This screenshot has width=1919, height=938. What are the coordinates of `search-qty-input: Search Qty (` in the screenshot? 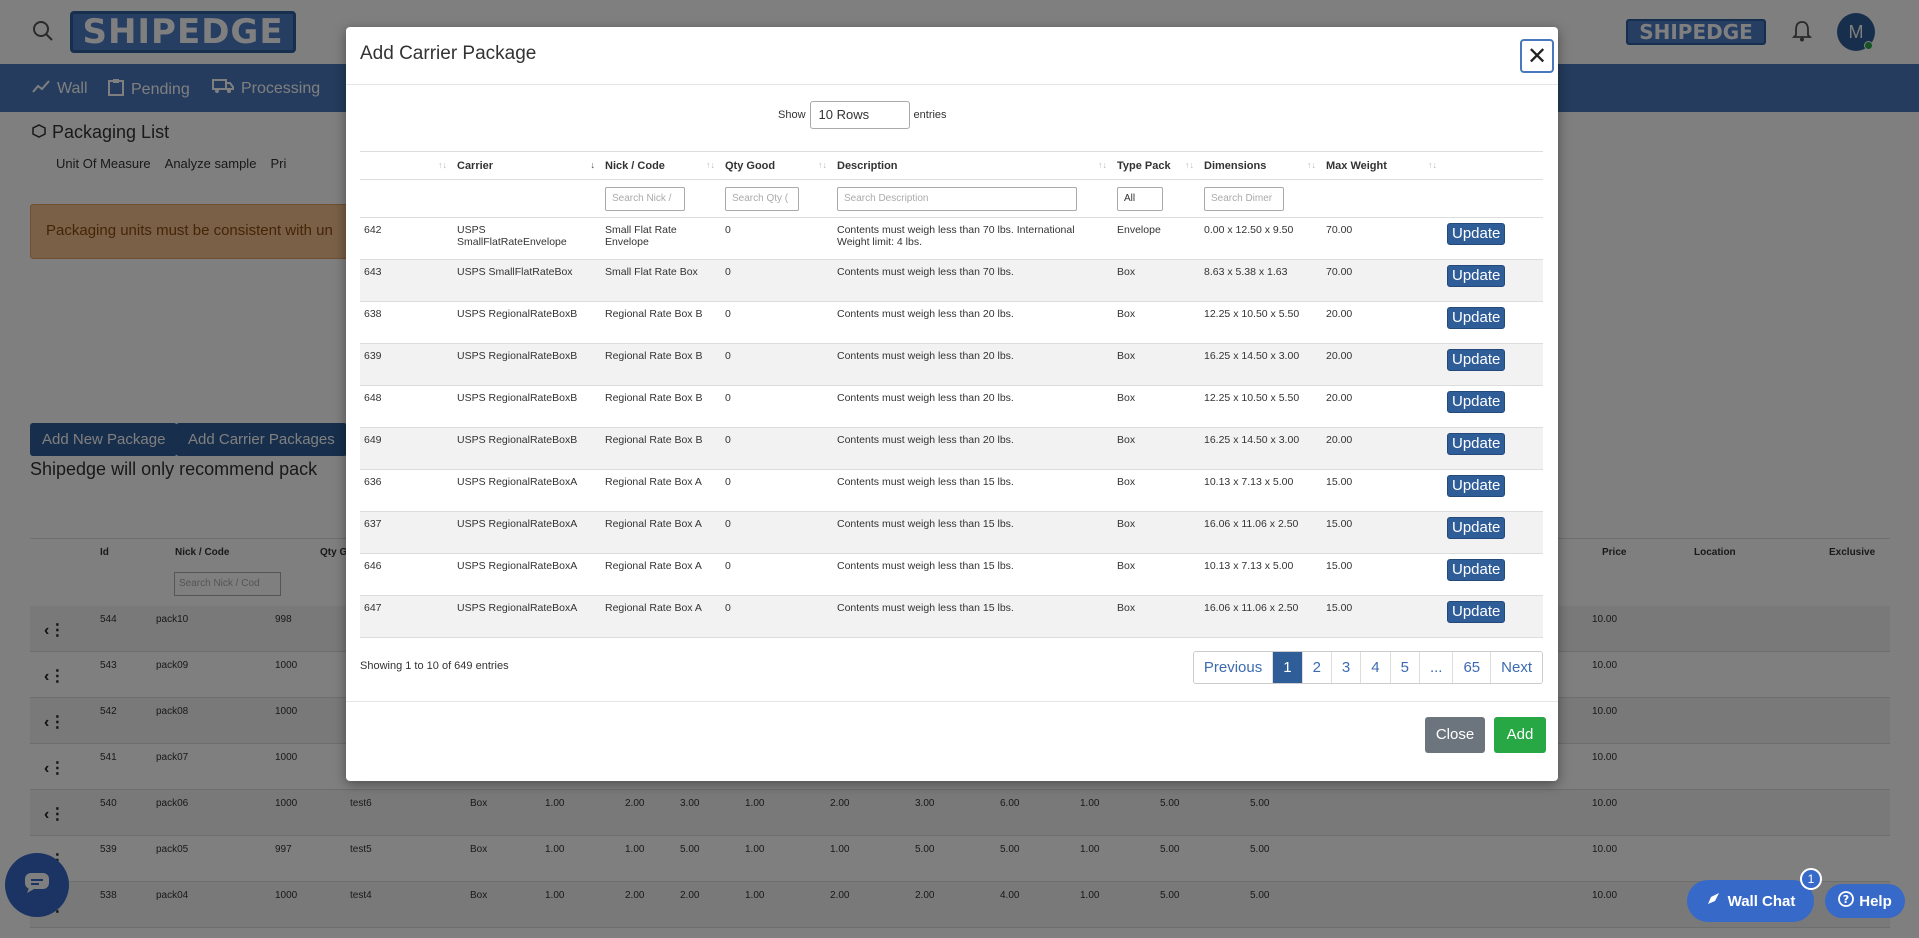 It's located at (762, 198).